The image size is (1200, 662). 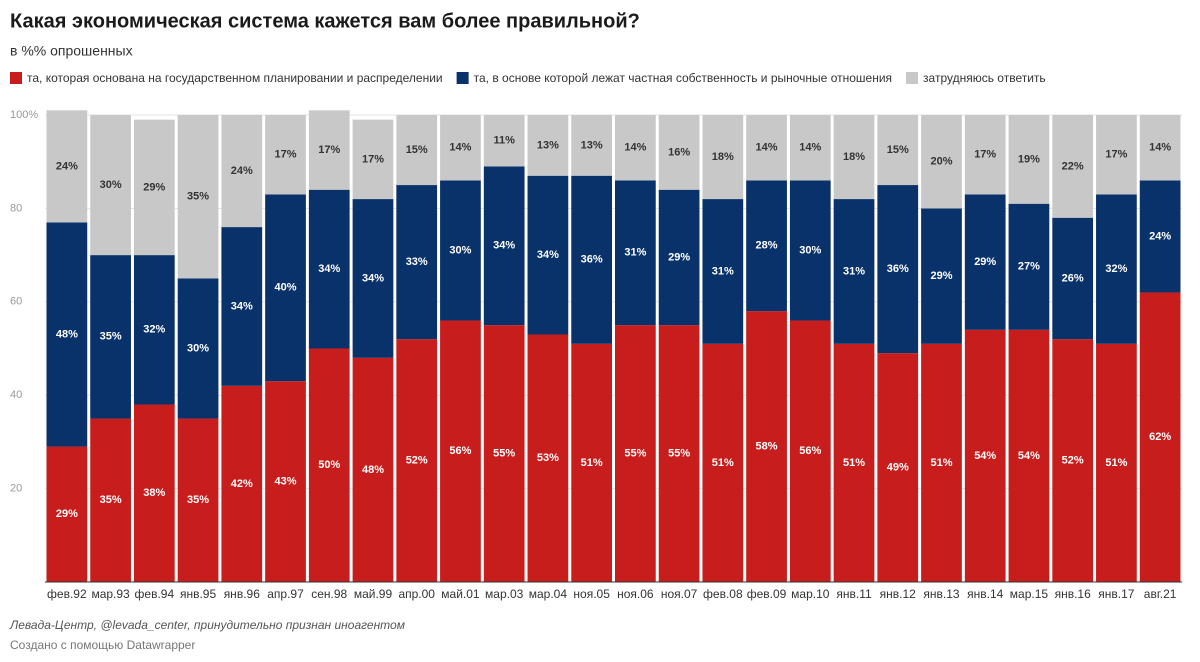 What do you see at coordinates (416, 594) in the screenshot?
I see `x-tick-label: апр.00` at bounding box center [416, 594].